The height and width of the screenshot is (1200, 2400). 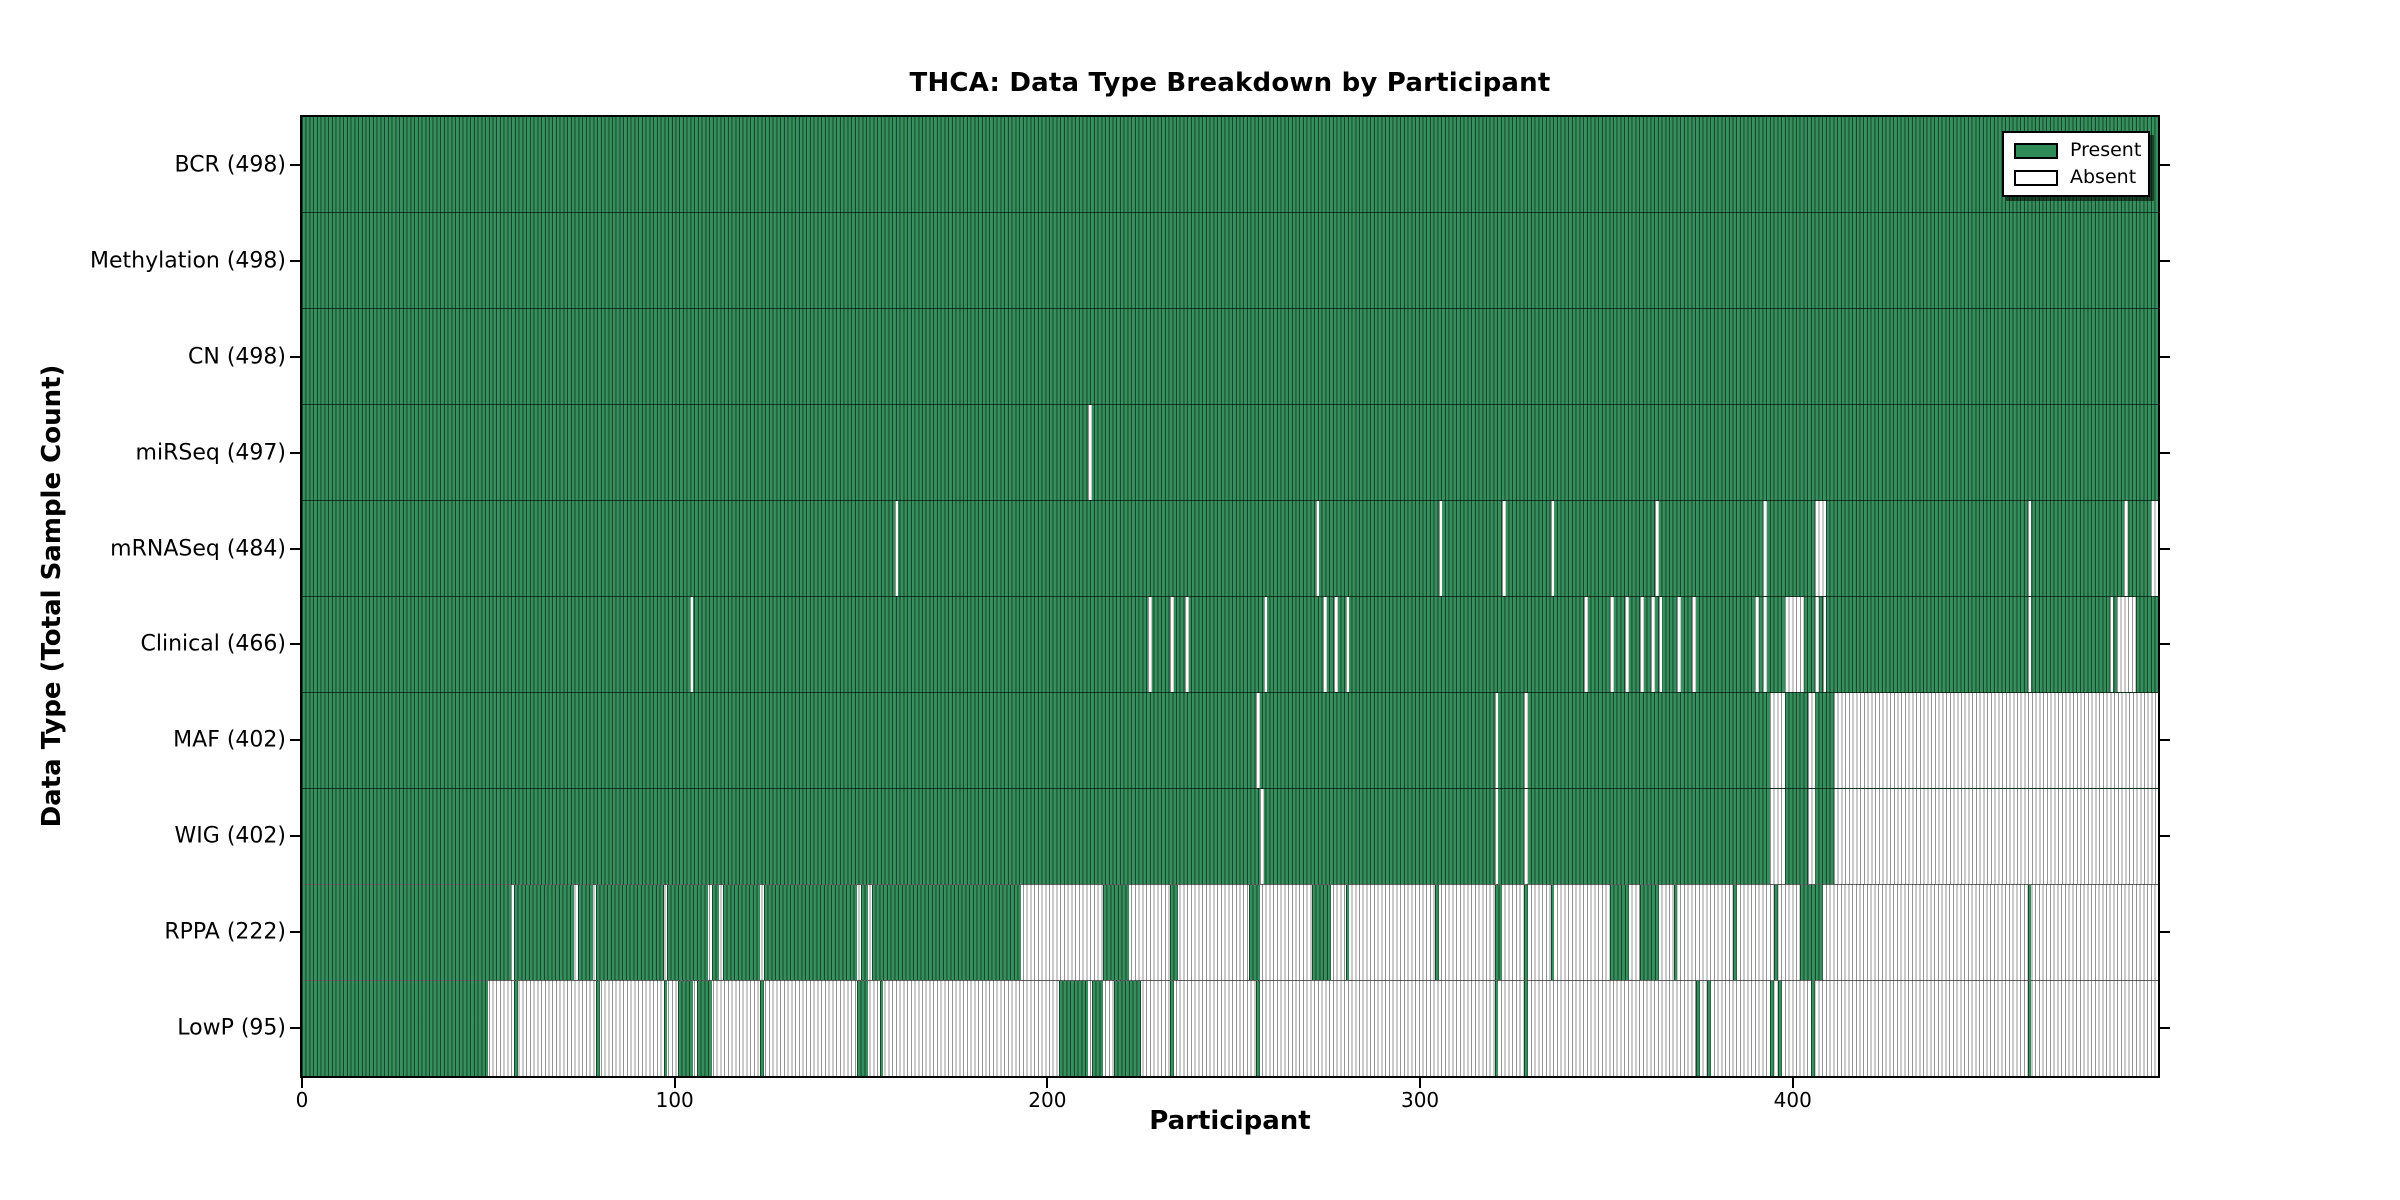 What do you see at coordinates (225, 932) in the screenshot?
I see `y-tick-label: RPPA (222)` at bounding box center [225, 932].